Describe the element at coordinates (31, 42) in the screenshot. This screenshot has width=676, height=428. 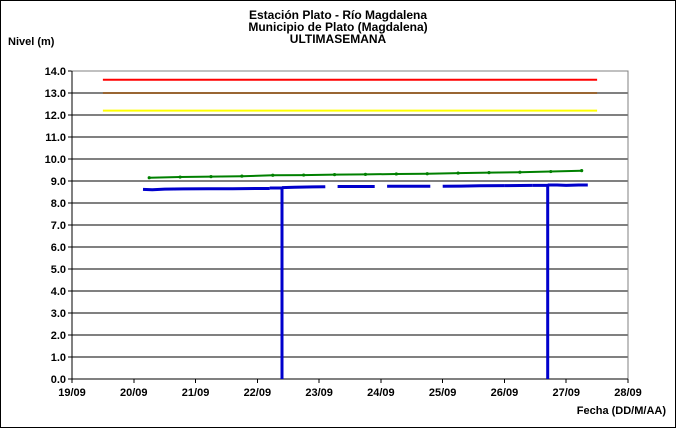
I see `y-axis-label: Nivel (m)` at that location.